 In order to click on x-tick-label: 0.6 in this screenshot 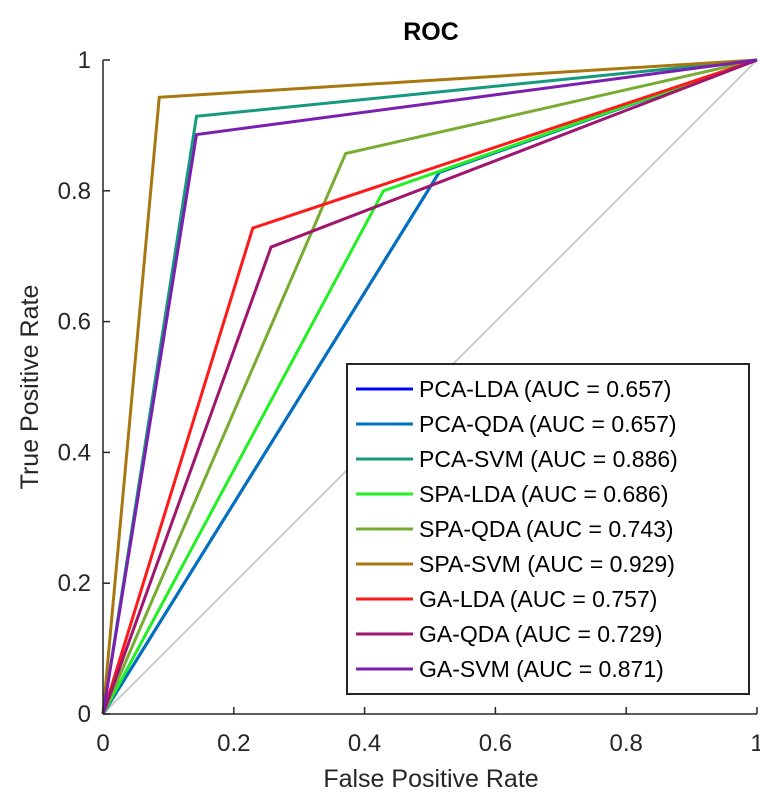, I will do `click(495, 743)`.